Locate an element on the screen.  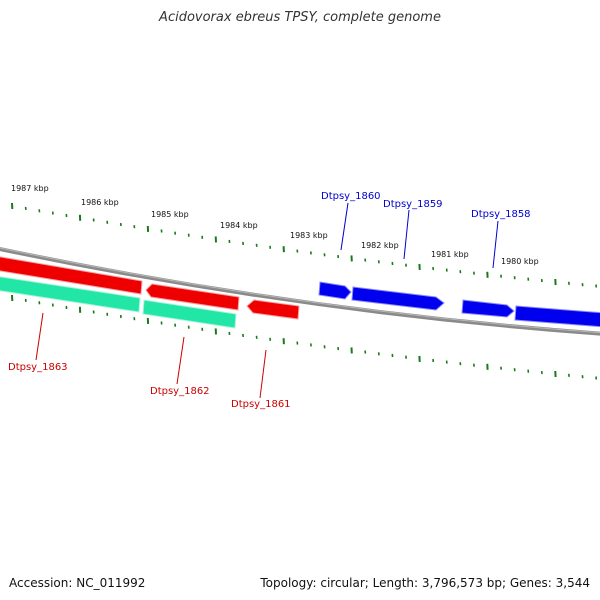
scale-label: 1983 kbp is located at coordinates (309, 235).